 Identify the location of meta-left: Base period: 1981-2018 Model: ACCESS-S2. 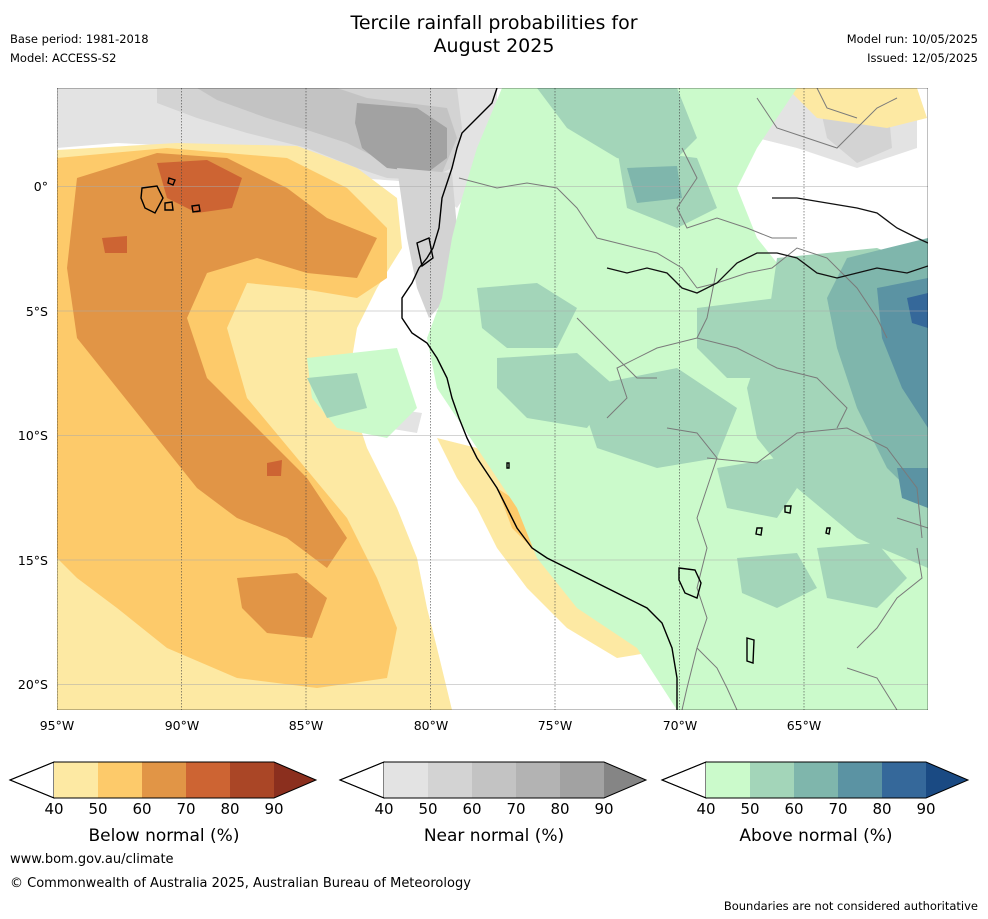
(79, 49).